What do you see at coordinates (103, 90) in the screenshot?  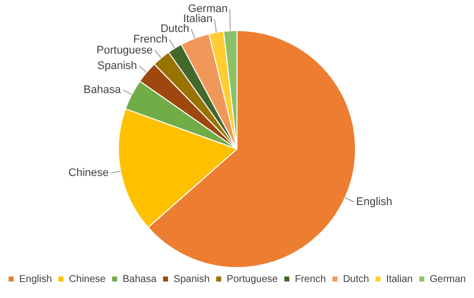 I see `slice-label: Bahasa` at bounding box center [103, 90].